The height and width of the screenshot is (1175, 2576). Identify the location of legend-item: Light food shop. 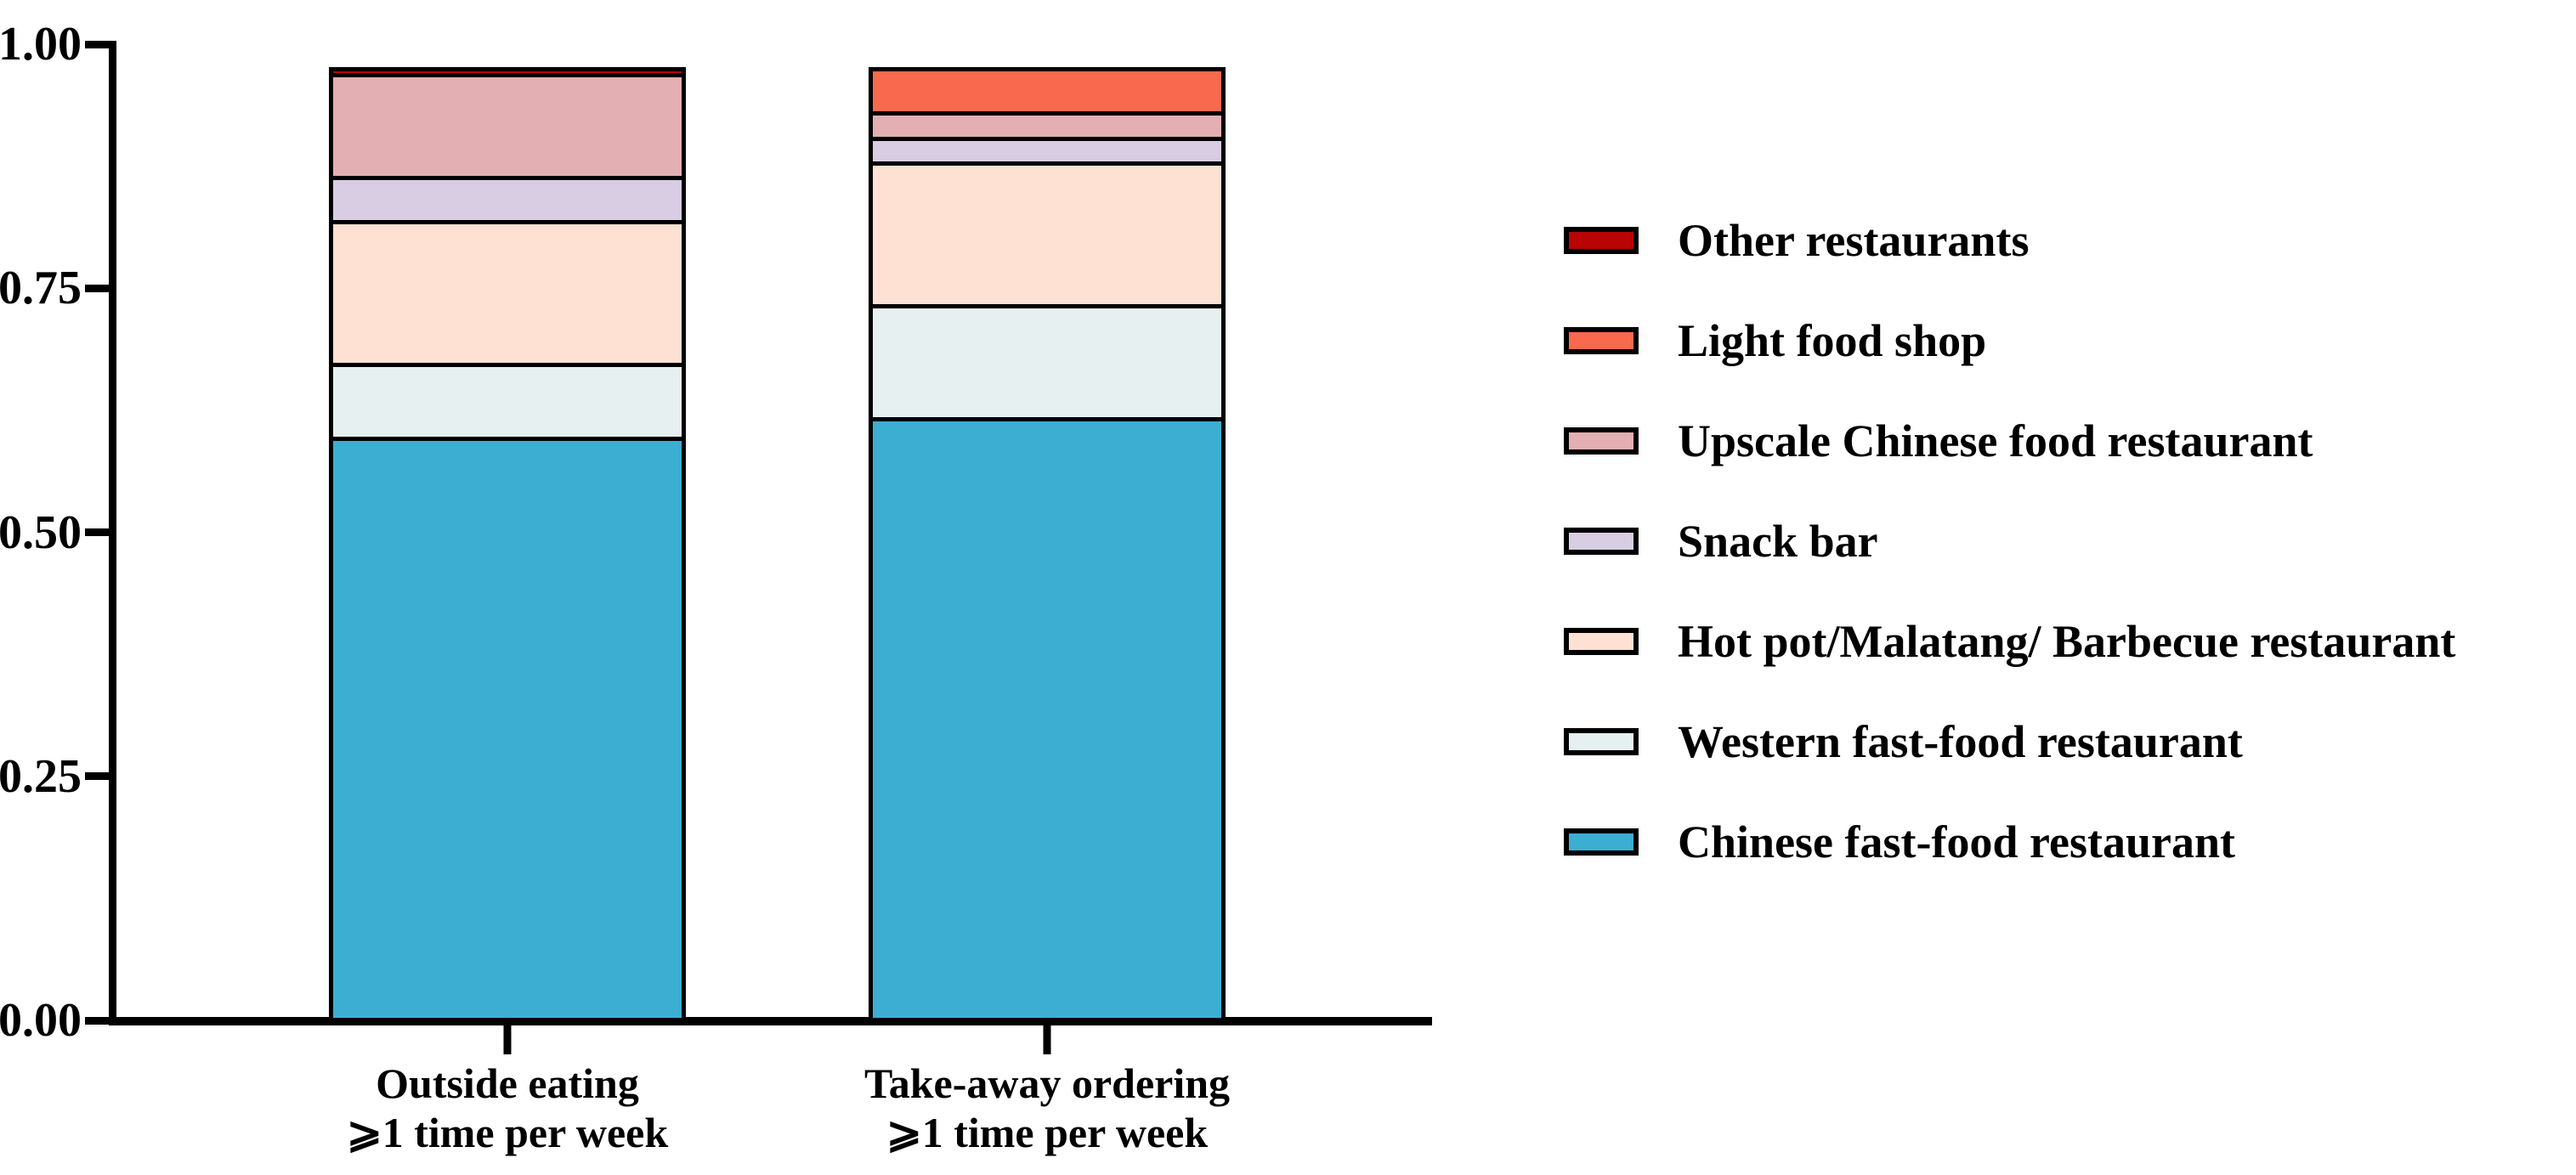
(2009, 341).